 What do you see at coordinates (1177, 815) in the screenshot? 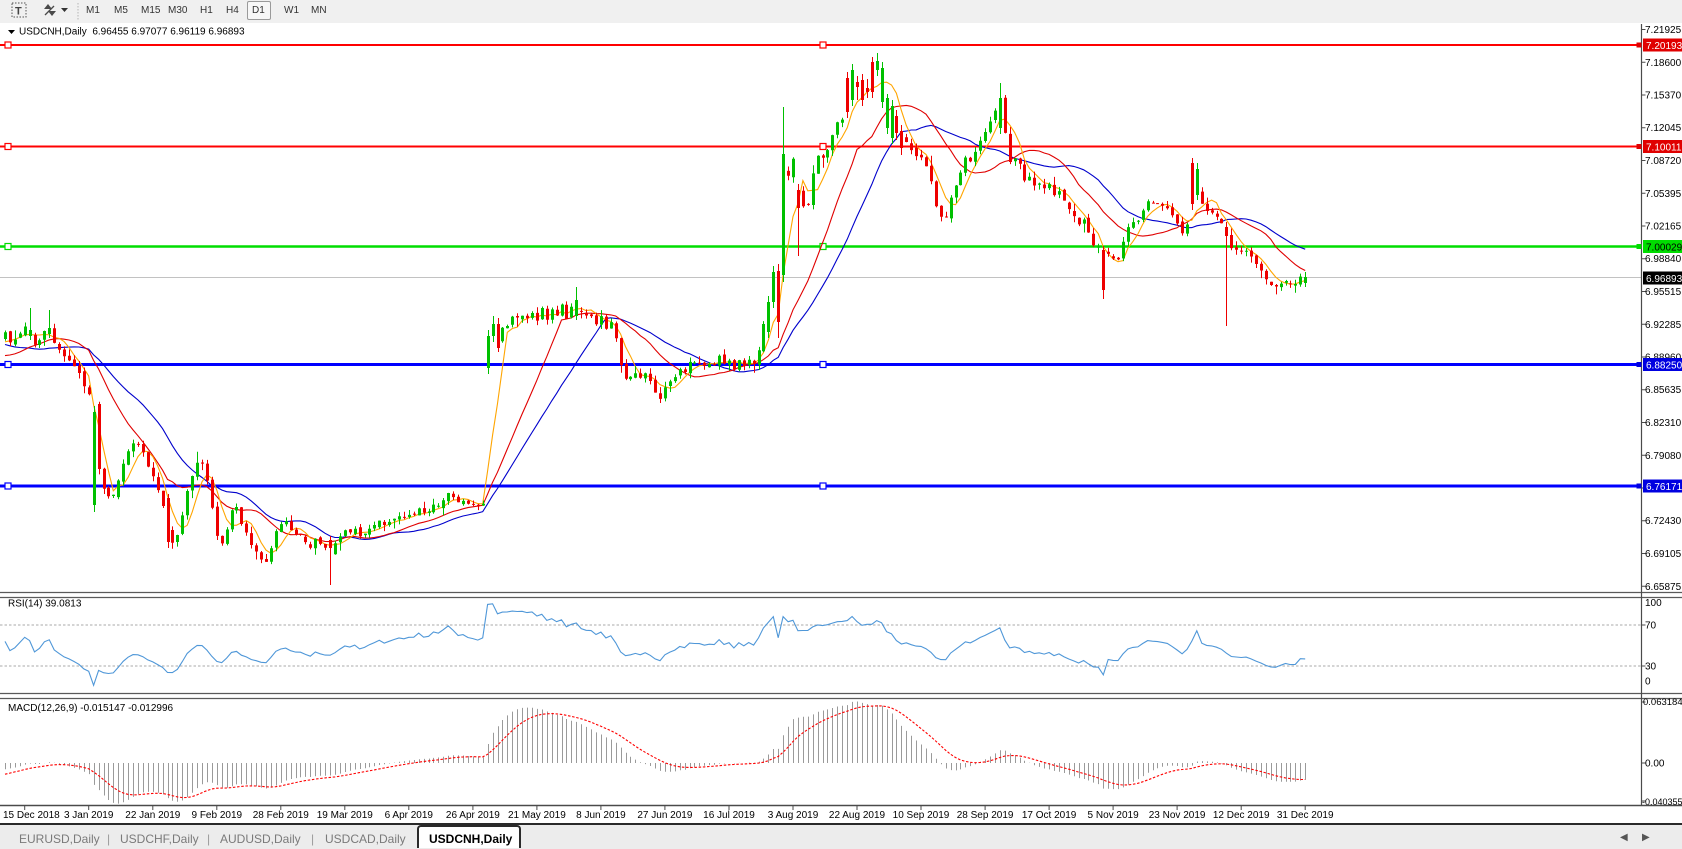
I see `svg-text: 23 Nov 2019` at bounding box center [1177, 815].